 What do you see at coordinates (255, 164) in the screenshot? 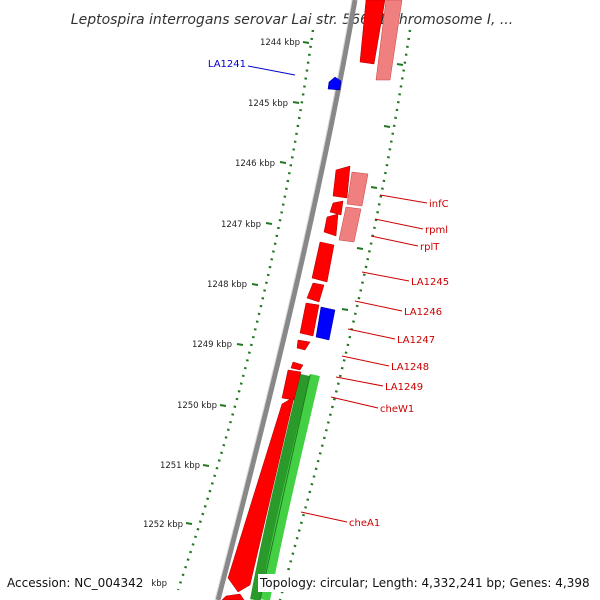
I see `scale-label: 1246 kbp` at bounding box center [255, 164].